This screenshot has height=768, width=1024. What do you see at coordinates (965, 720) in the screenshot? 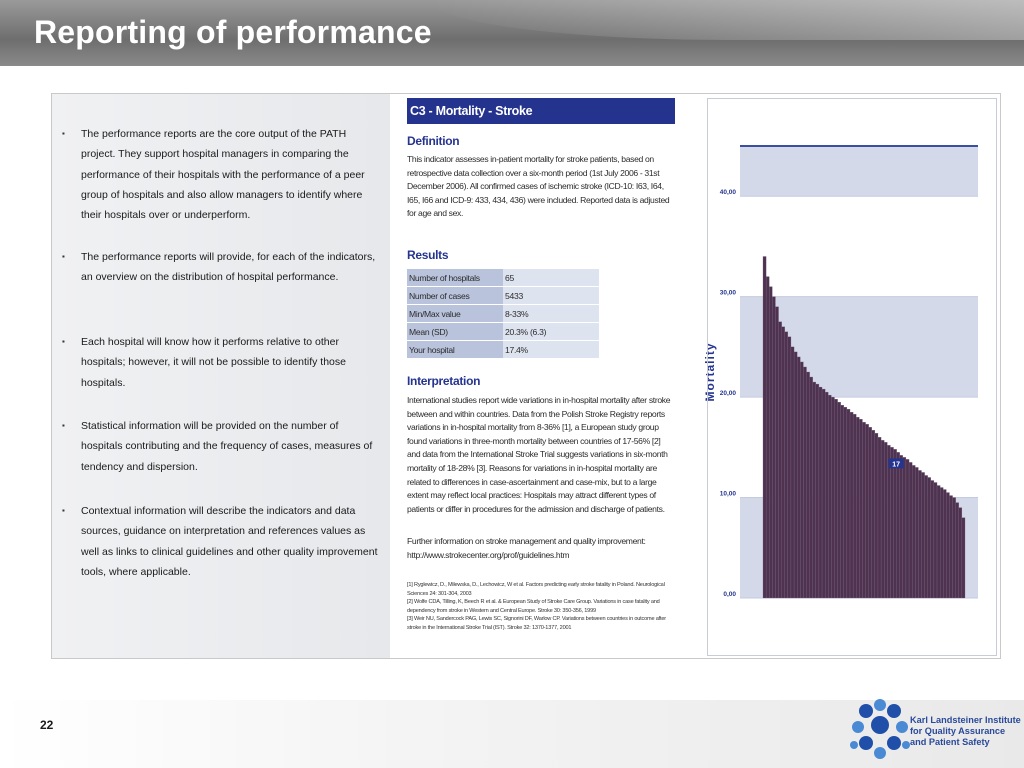
I see `logo-line: Karl Landsteiner Institute` at bounding box center [965, 720].